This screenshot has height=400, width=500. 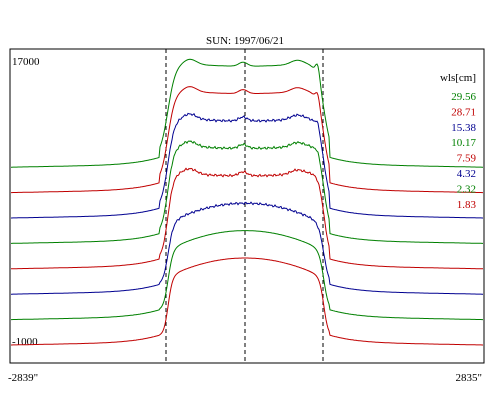 What do you see at coordinates (25, 342) in the screenshot?
I see `y-min-label: -1000` at bounding box center [25, 342].